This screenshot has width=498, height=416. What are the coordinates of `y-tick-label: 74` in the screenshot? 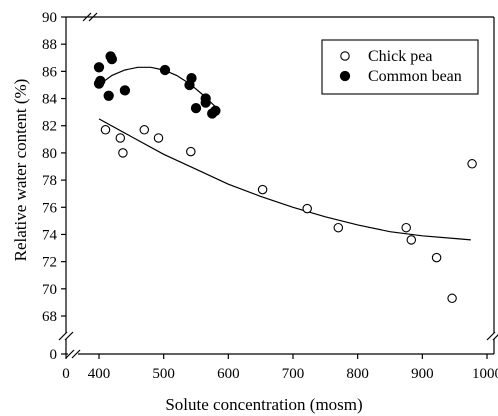 It's located at (50, 235).